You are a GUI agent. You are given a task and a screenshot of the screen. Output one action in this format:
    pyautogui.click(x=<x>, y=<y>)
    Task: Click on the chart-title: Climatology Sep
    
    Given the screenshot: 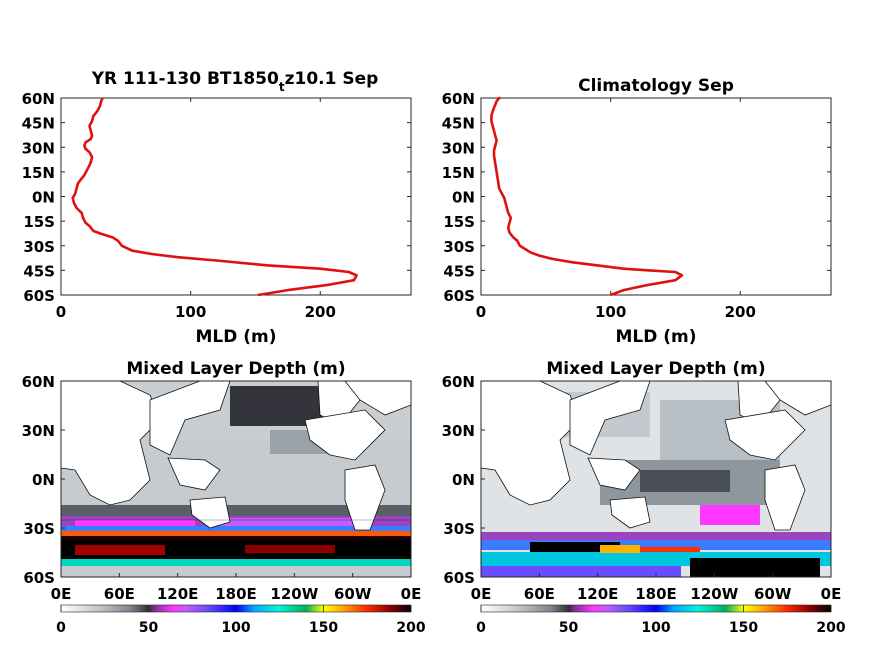 What is the action you would take?
    pyautogui.click(x=656, y=86)
    